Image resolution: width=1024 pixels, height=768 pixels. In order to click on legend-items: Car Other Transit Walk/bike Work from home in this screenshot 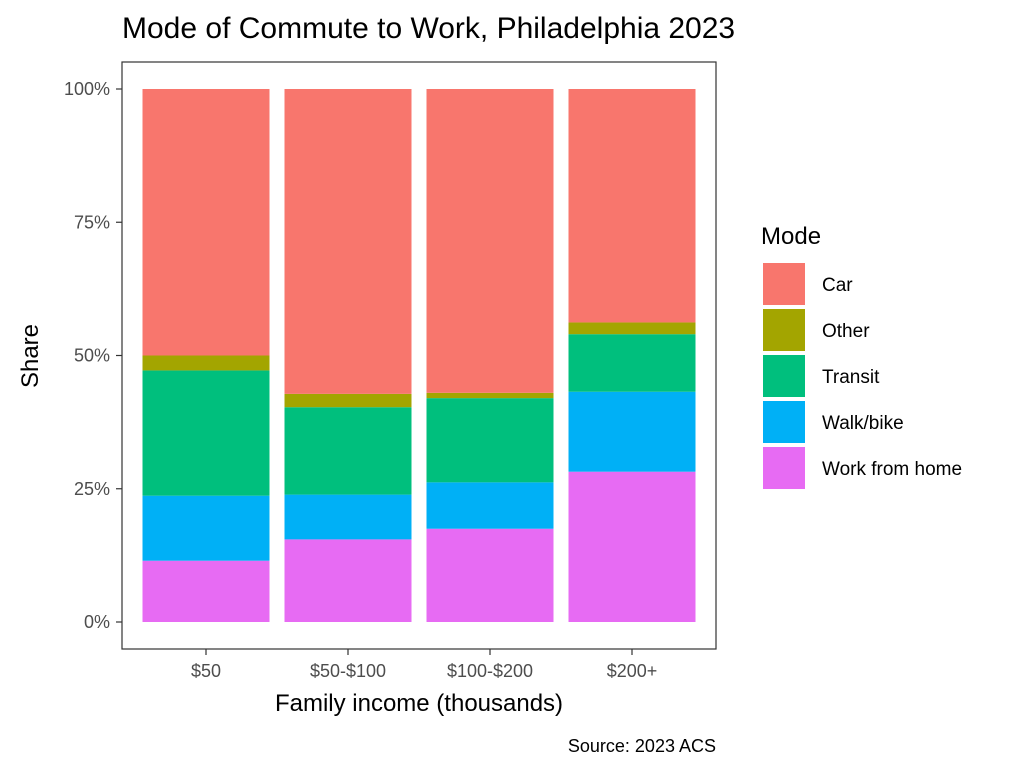, I will do `click(862, 376)`.